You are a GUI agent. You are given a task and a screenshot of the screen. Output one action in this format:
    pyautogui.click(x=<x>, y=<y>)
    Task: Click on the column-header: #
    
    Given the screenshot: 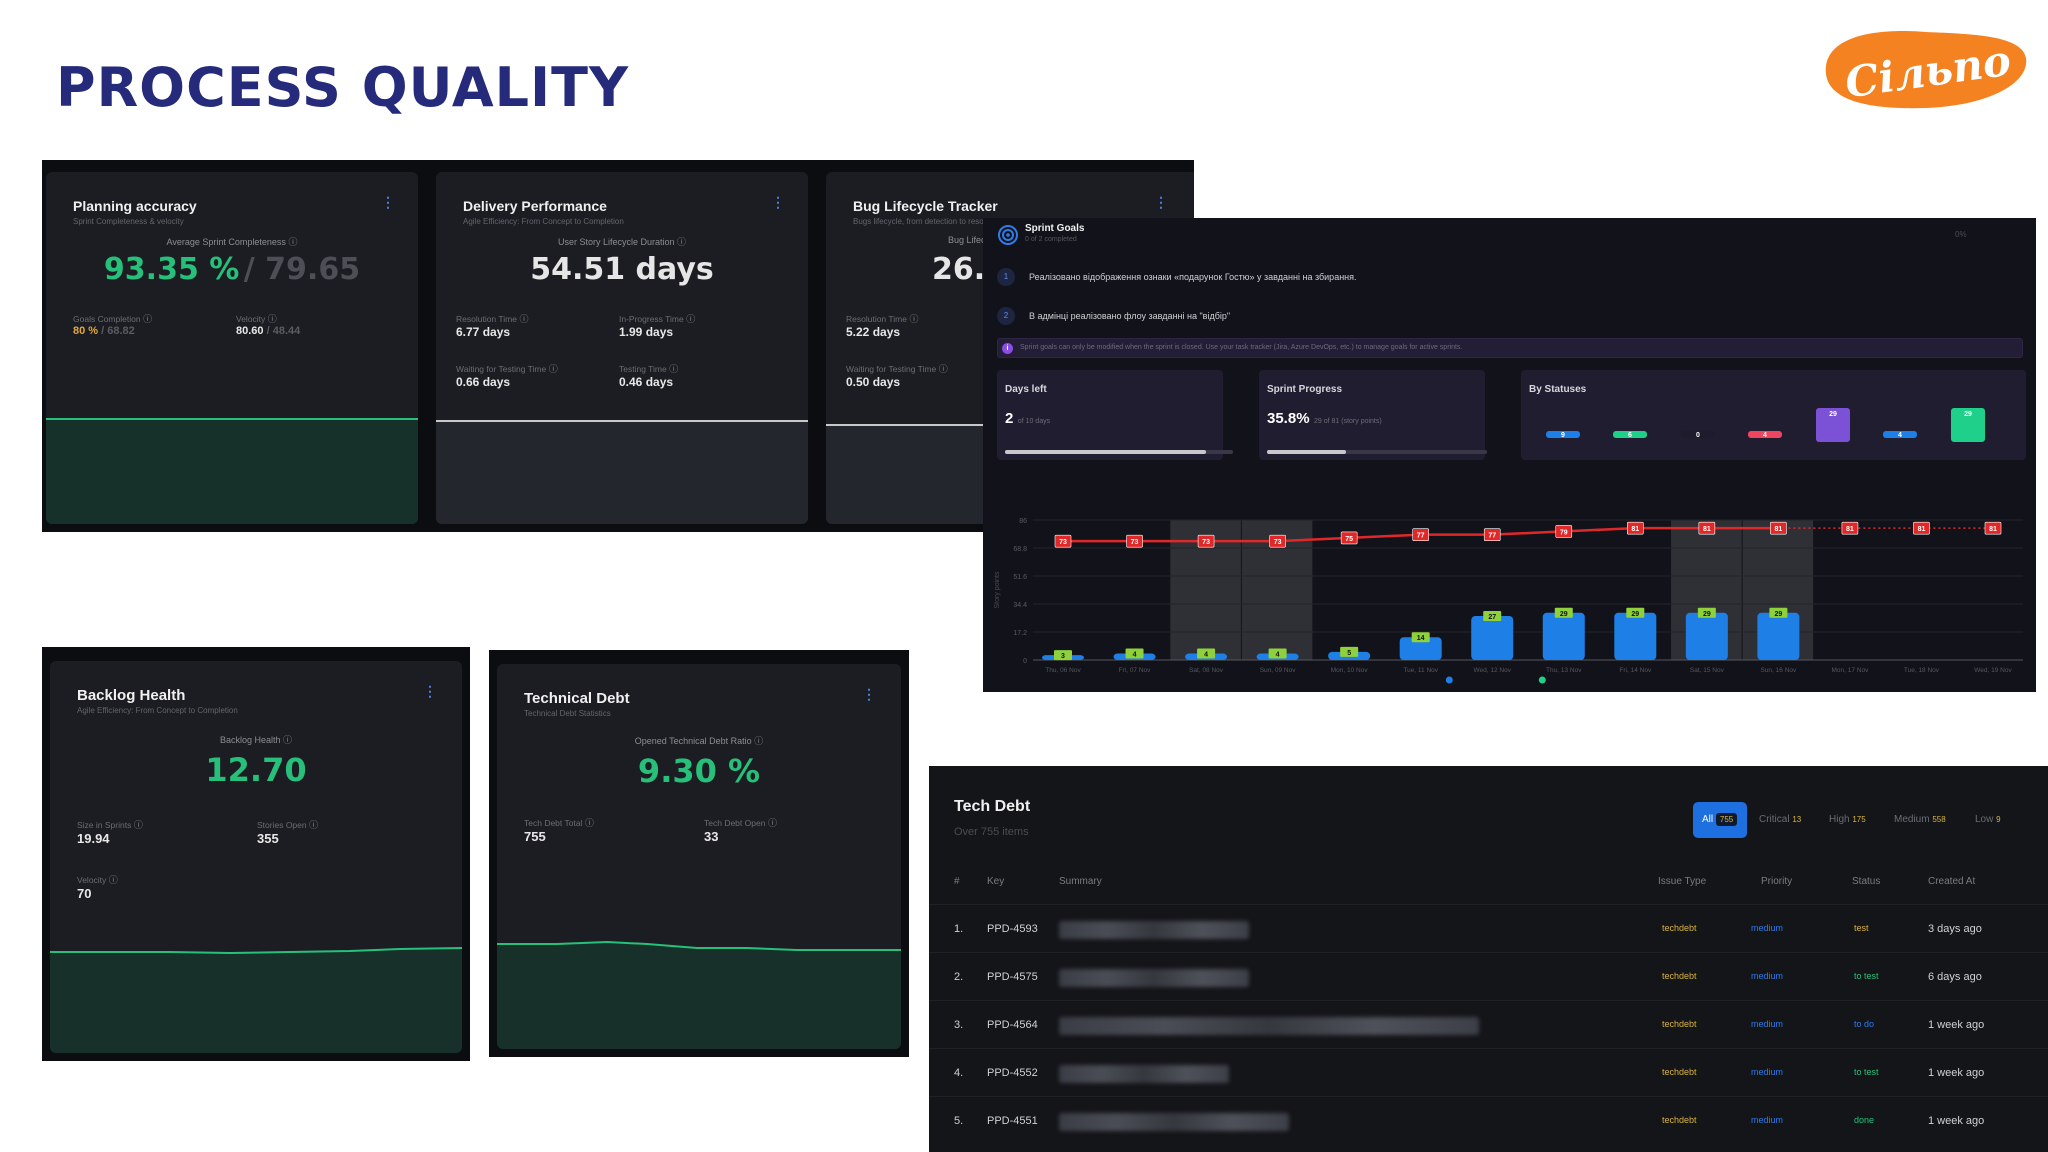 What is the action you would take?
    pyautogui.click(x=957, y=881)
    